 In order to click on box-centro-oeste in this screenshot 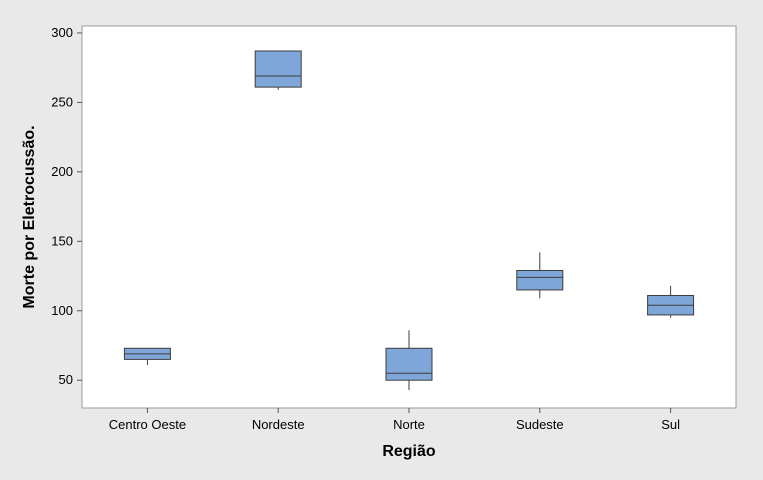, I will do `click(147, 356)`.